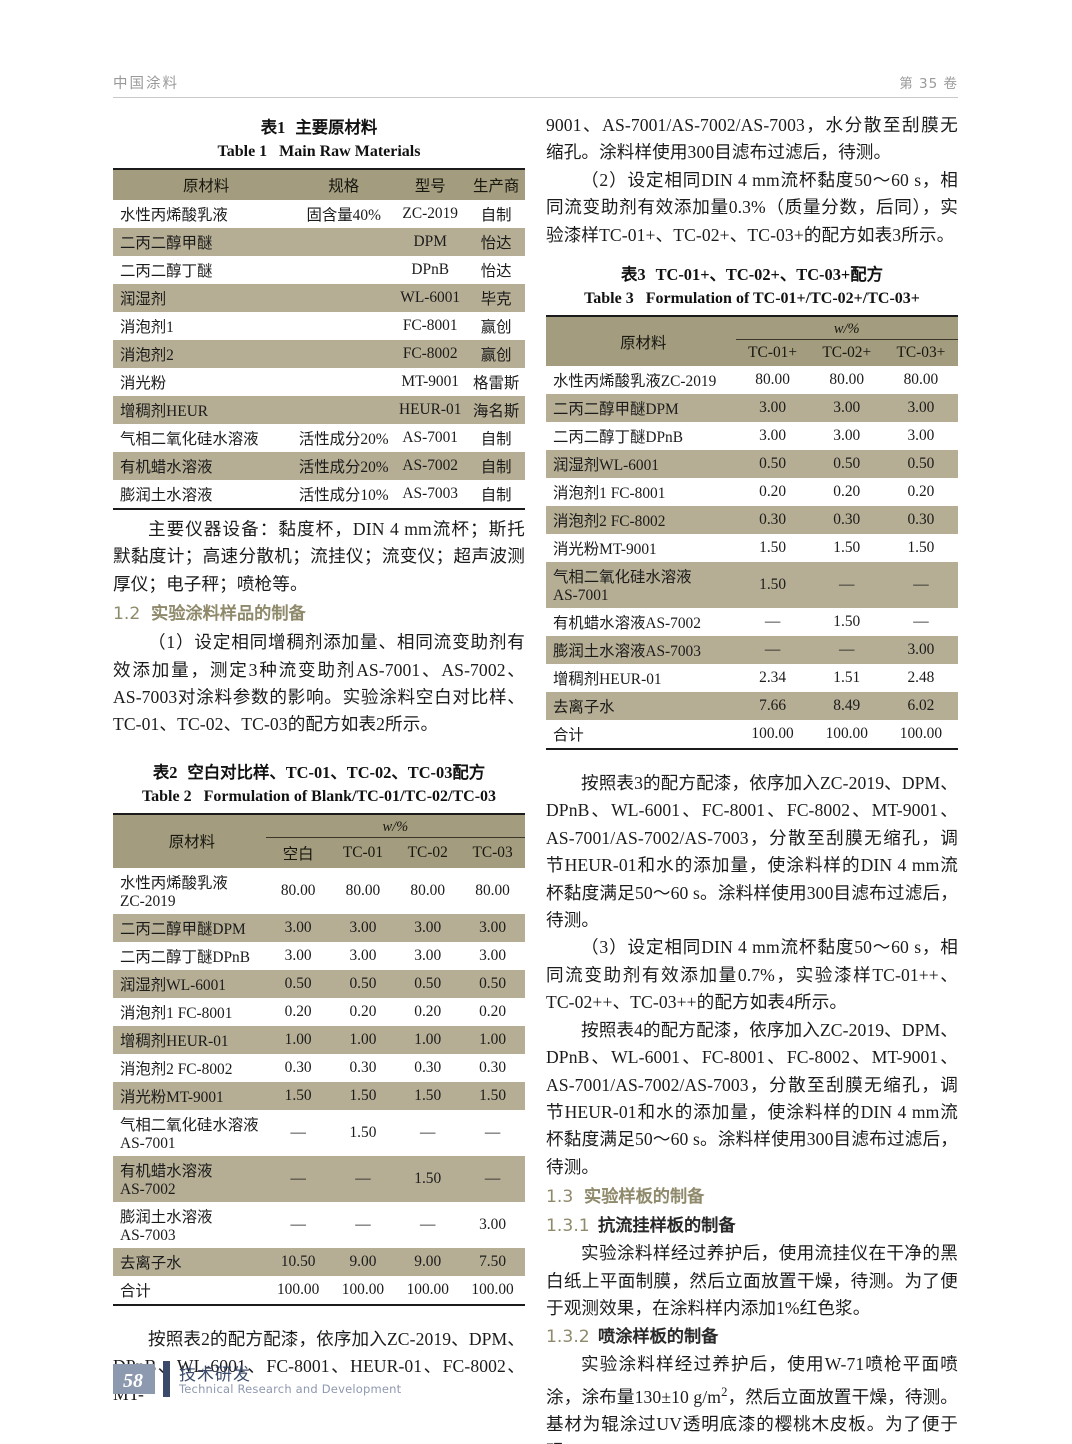 This screenshot has height=1444, width=1072. I want to click on footer-section-cn: 技术研发, so click(215, 1375).